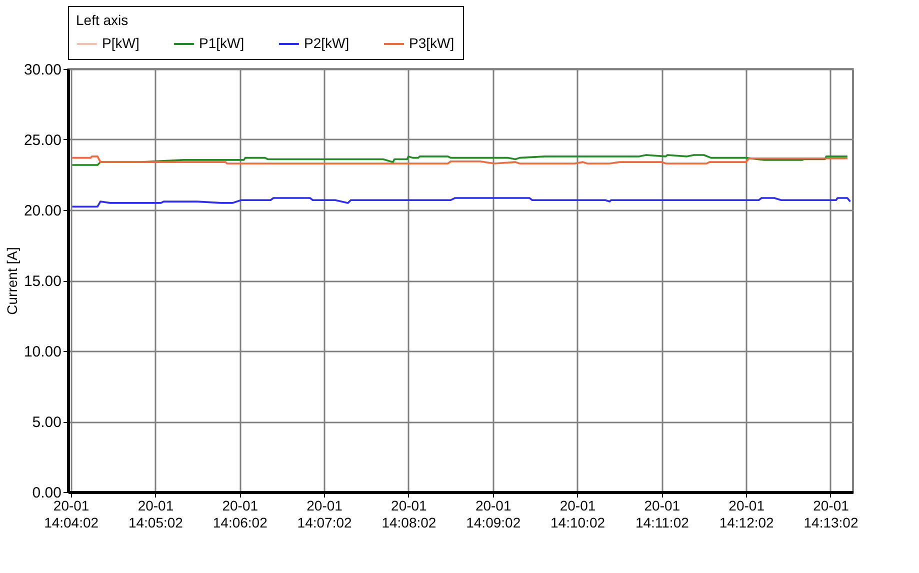 The height and width of the screenshot is (573, 919). What do you see at coordinates (102, 20) in the screenshot?
I see `legend-title: Left axis` at bounding box center [102, 20].